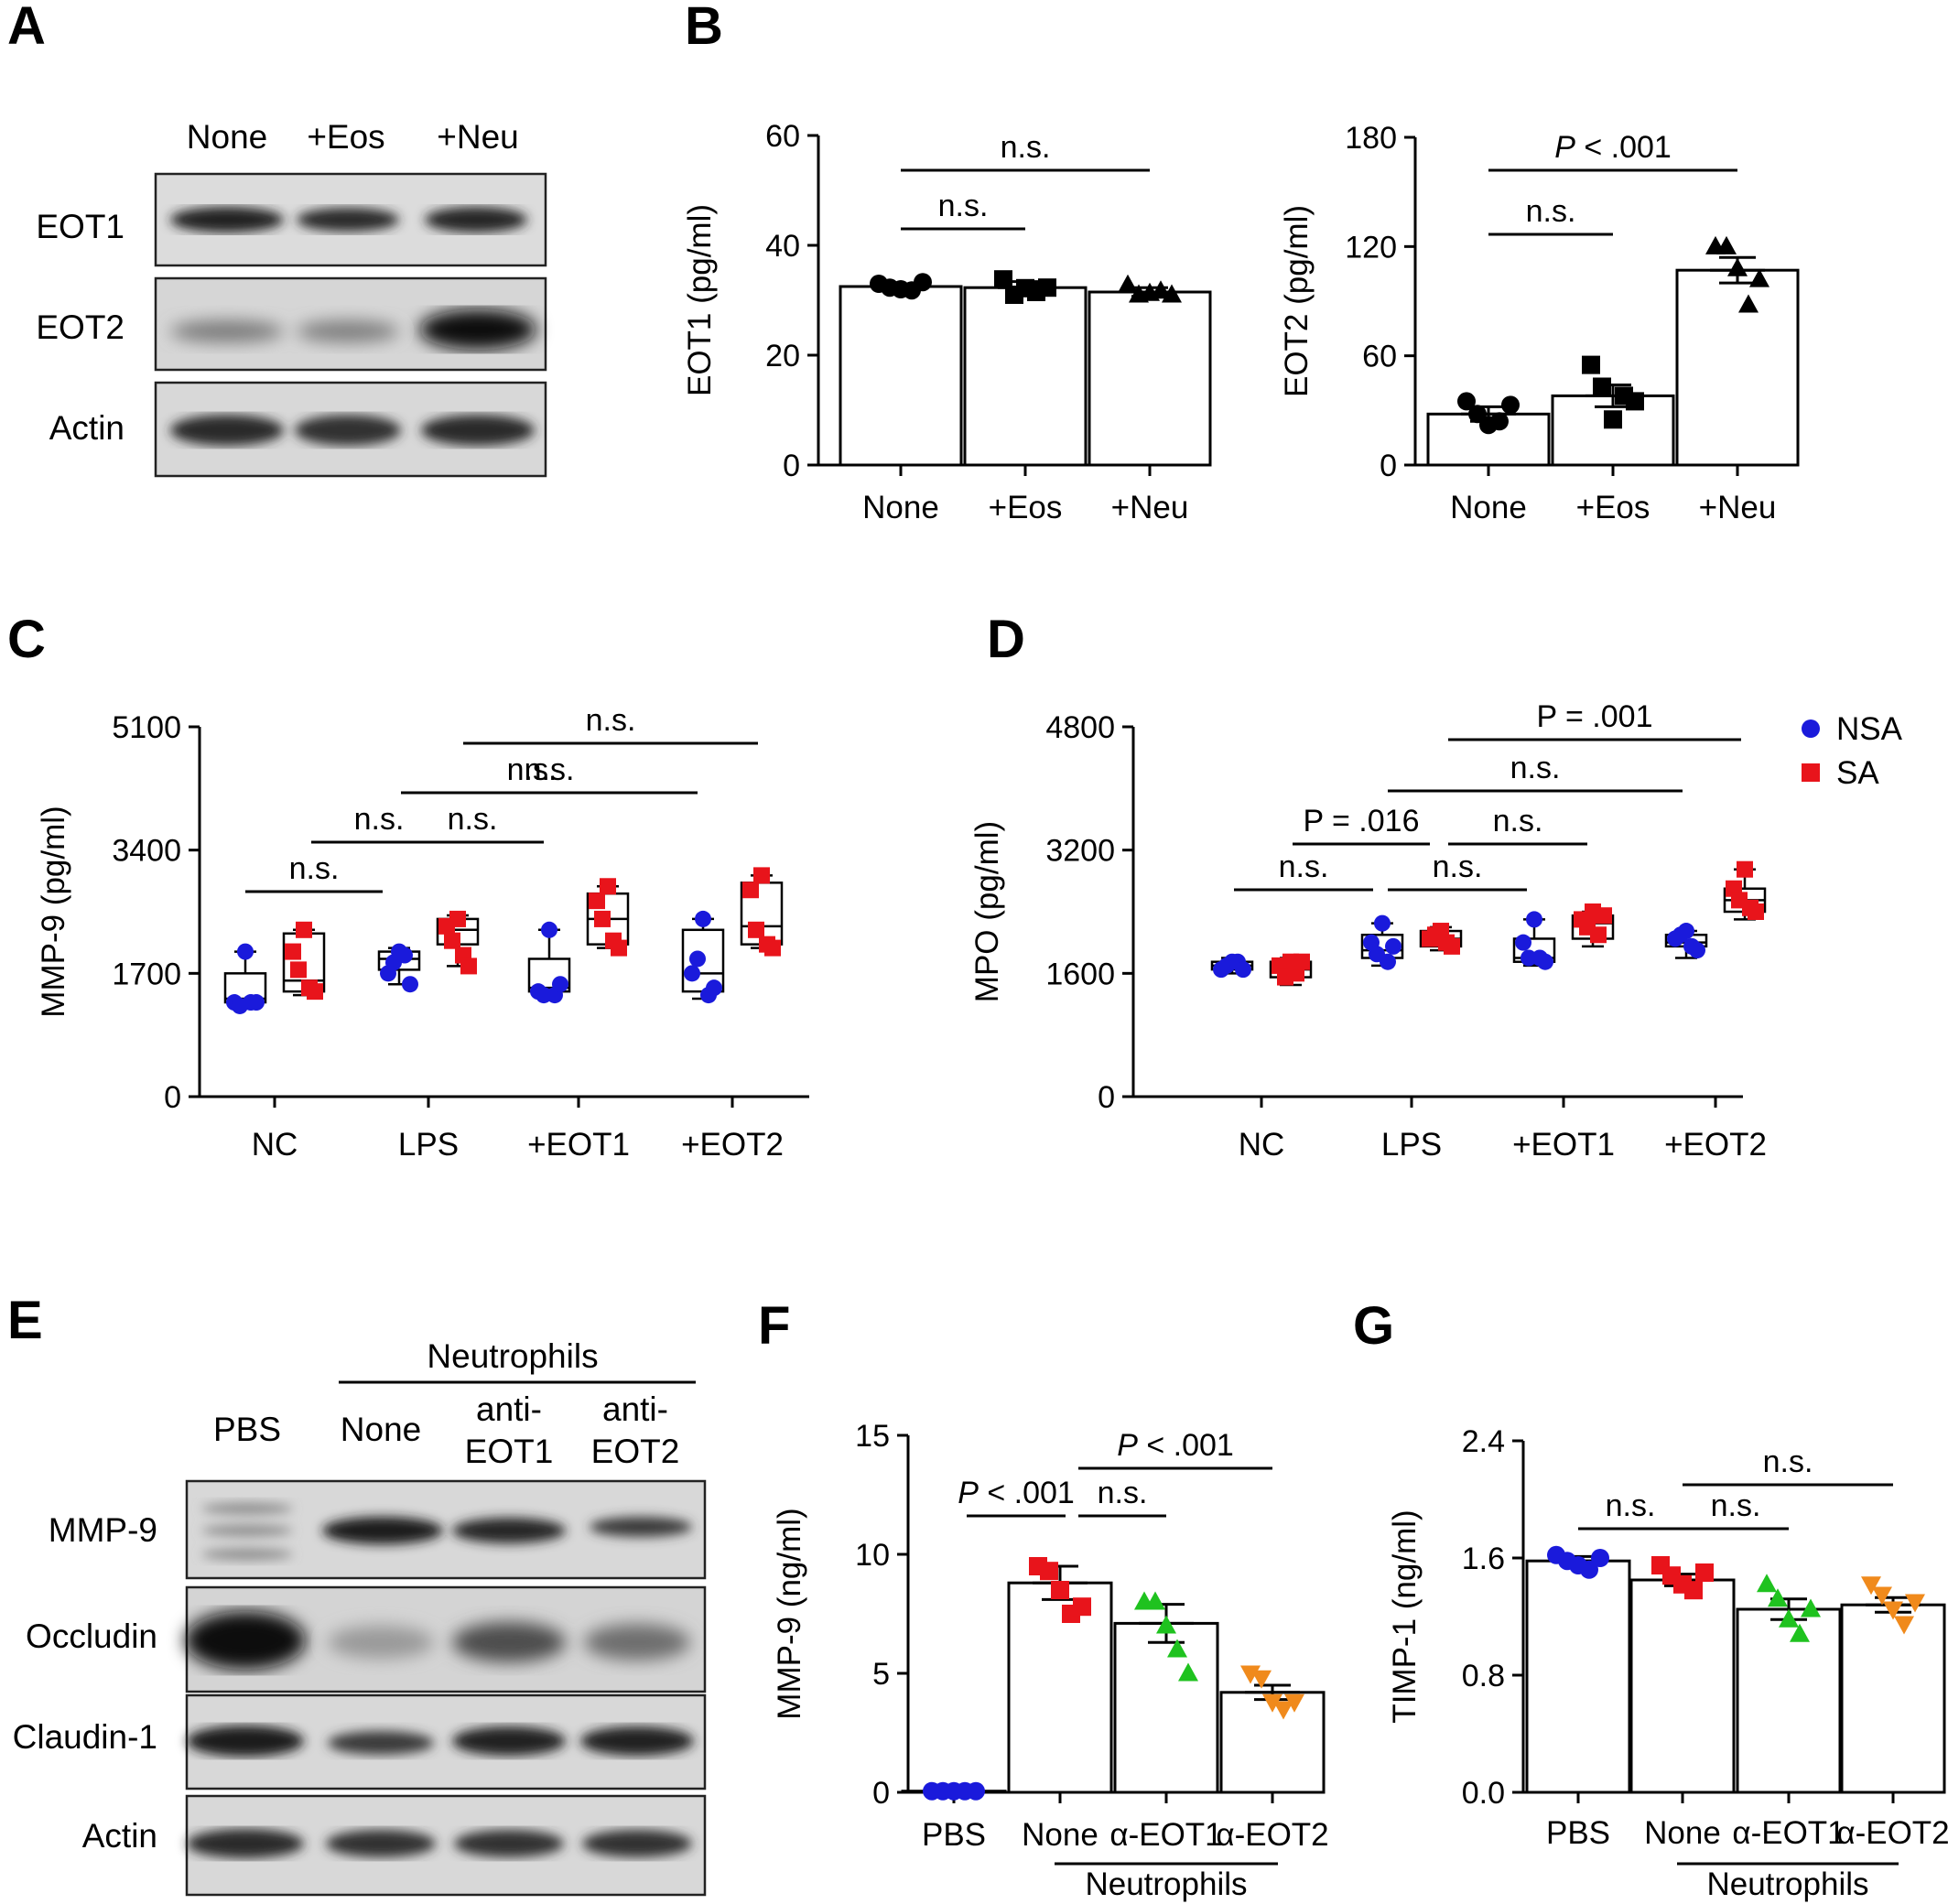 Image resolution: width=1948 pixels, height=1904 pixels. Describe the element at coordinates (53, 911) in the screenshot. I see `y-axis-label: MMP-9 (pg/ml)` at that location.